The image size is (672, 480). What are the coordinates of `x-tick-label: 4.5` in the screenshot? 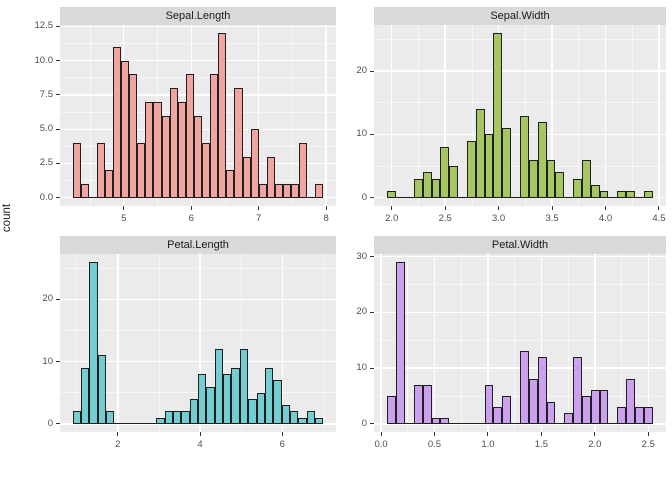 It's located at (659, 218).